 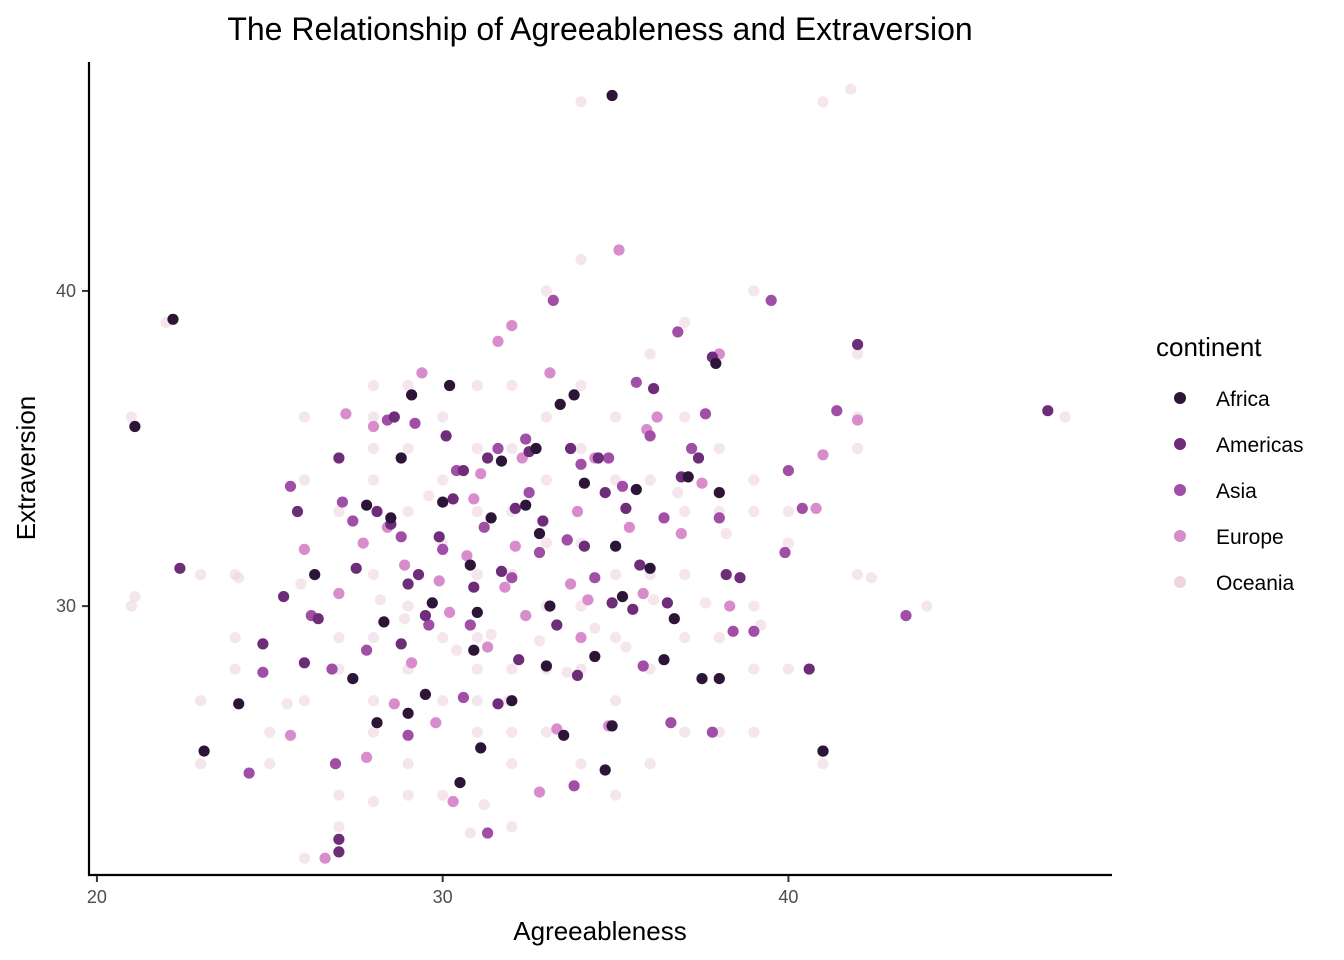 What do you see at coordinates (1222, 399) in the screenshot?
I see `legend-item-africa: Africa` at bounding box center [1222, 399].